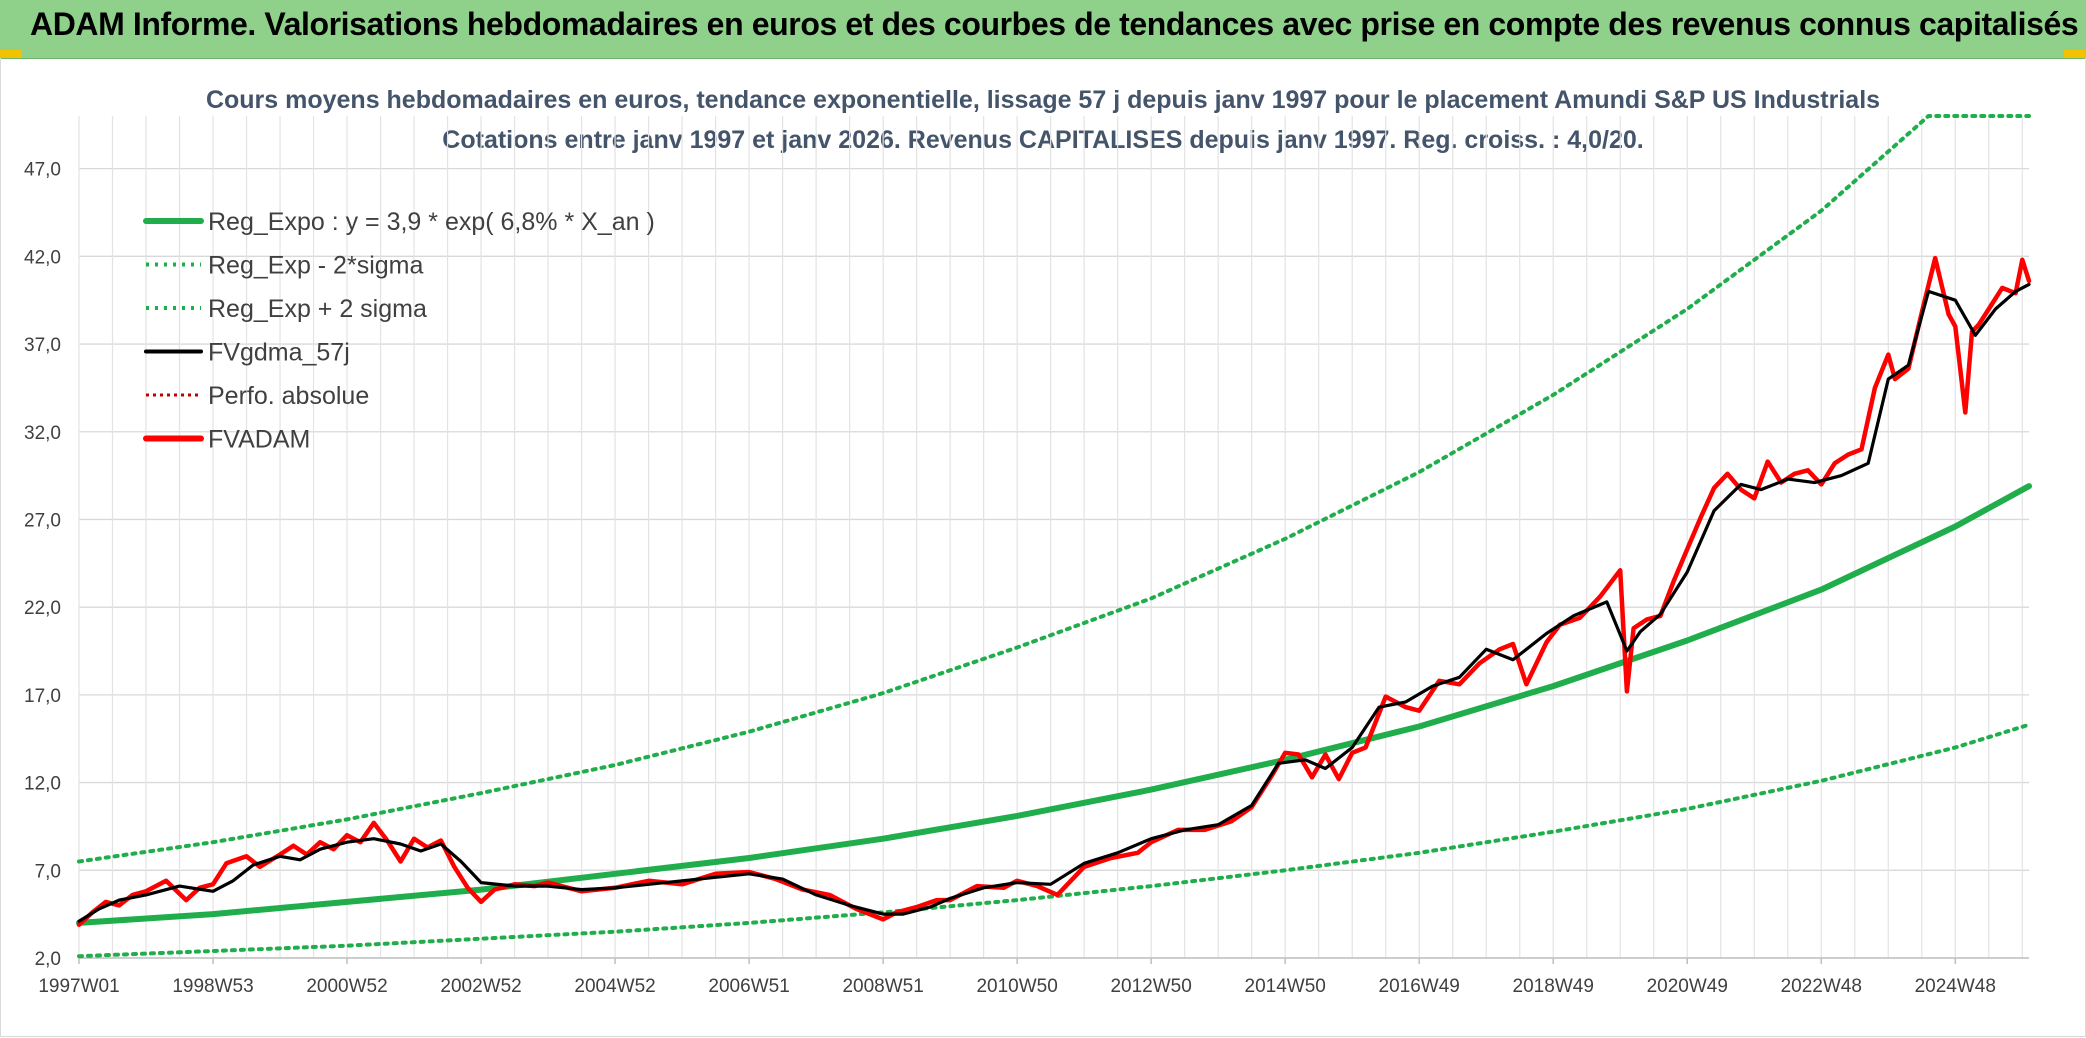 Image resolution: width=2086 pixels, height=1038 pixels. I want to click on legend-label: FVgdma_57j, so click(279, 353).